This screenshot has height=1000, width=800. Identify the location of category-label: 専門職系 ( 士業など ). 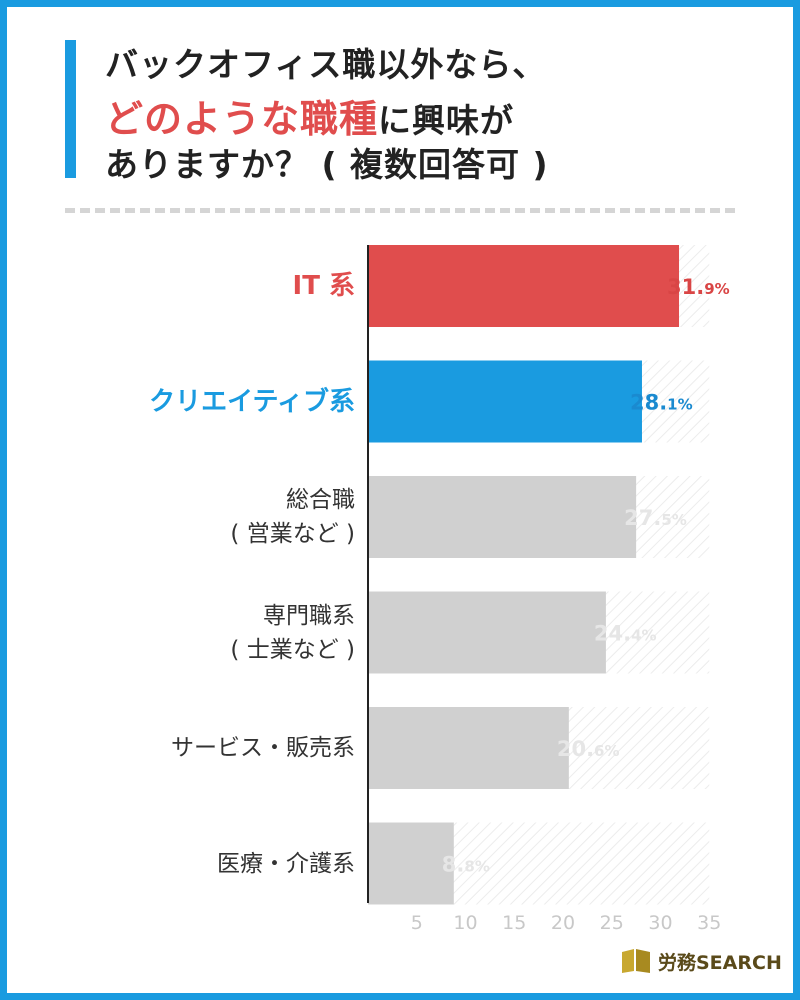
(292, 633).